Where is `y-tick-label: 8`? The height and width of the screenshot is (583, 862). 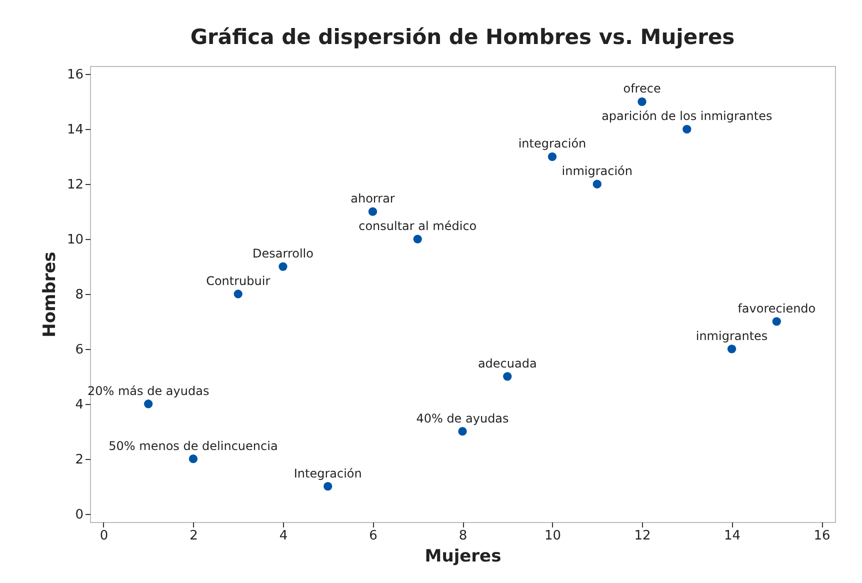 y-tick-label: 8 is located at coordinates (79, 295).